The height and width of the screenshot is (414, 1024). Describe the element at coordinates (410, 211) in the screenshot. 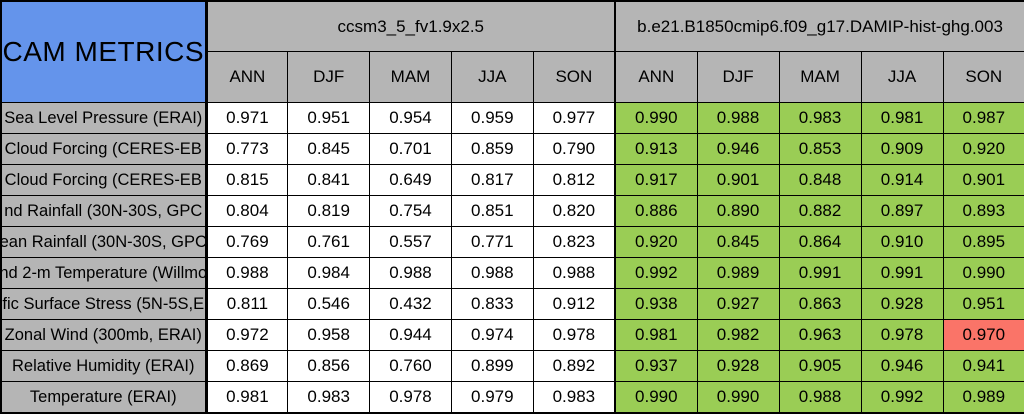

I see `value-cell-m1: 0.754` at that location.